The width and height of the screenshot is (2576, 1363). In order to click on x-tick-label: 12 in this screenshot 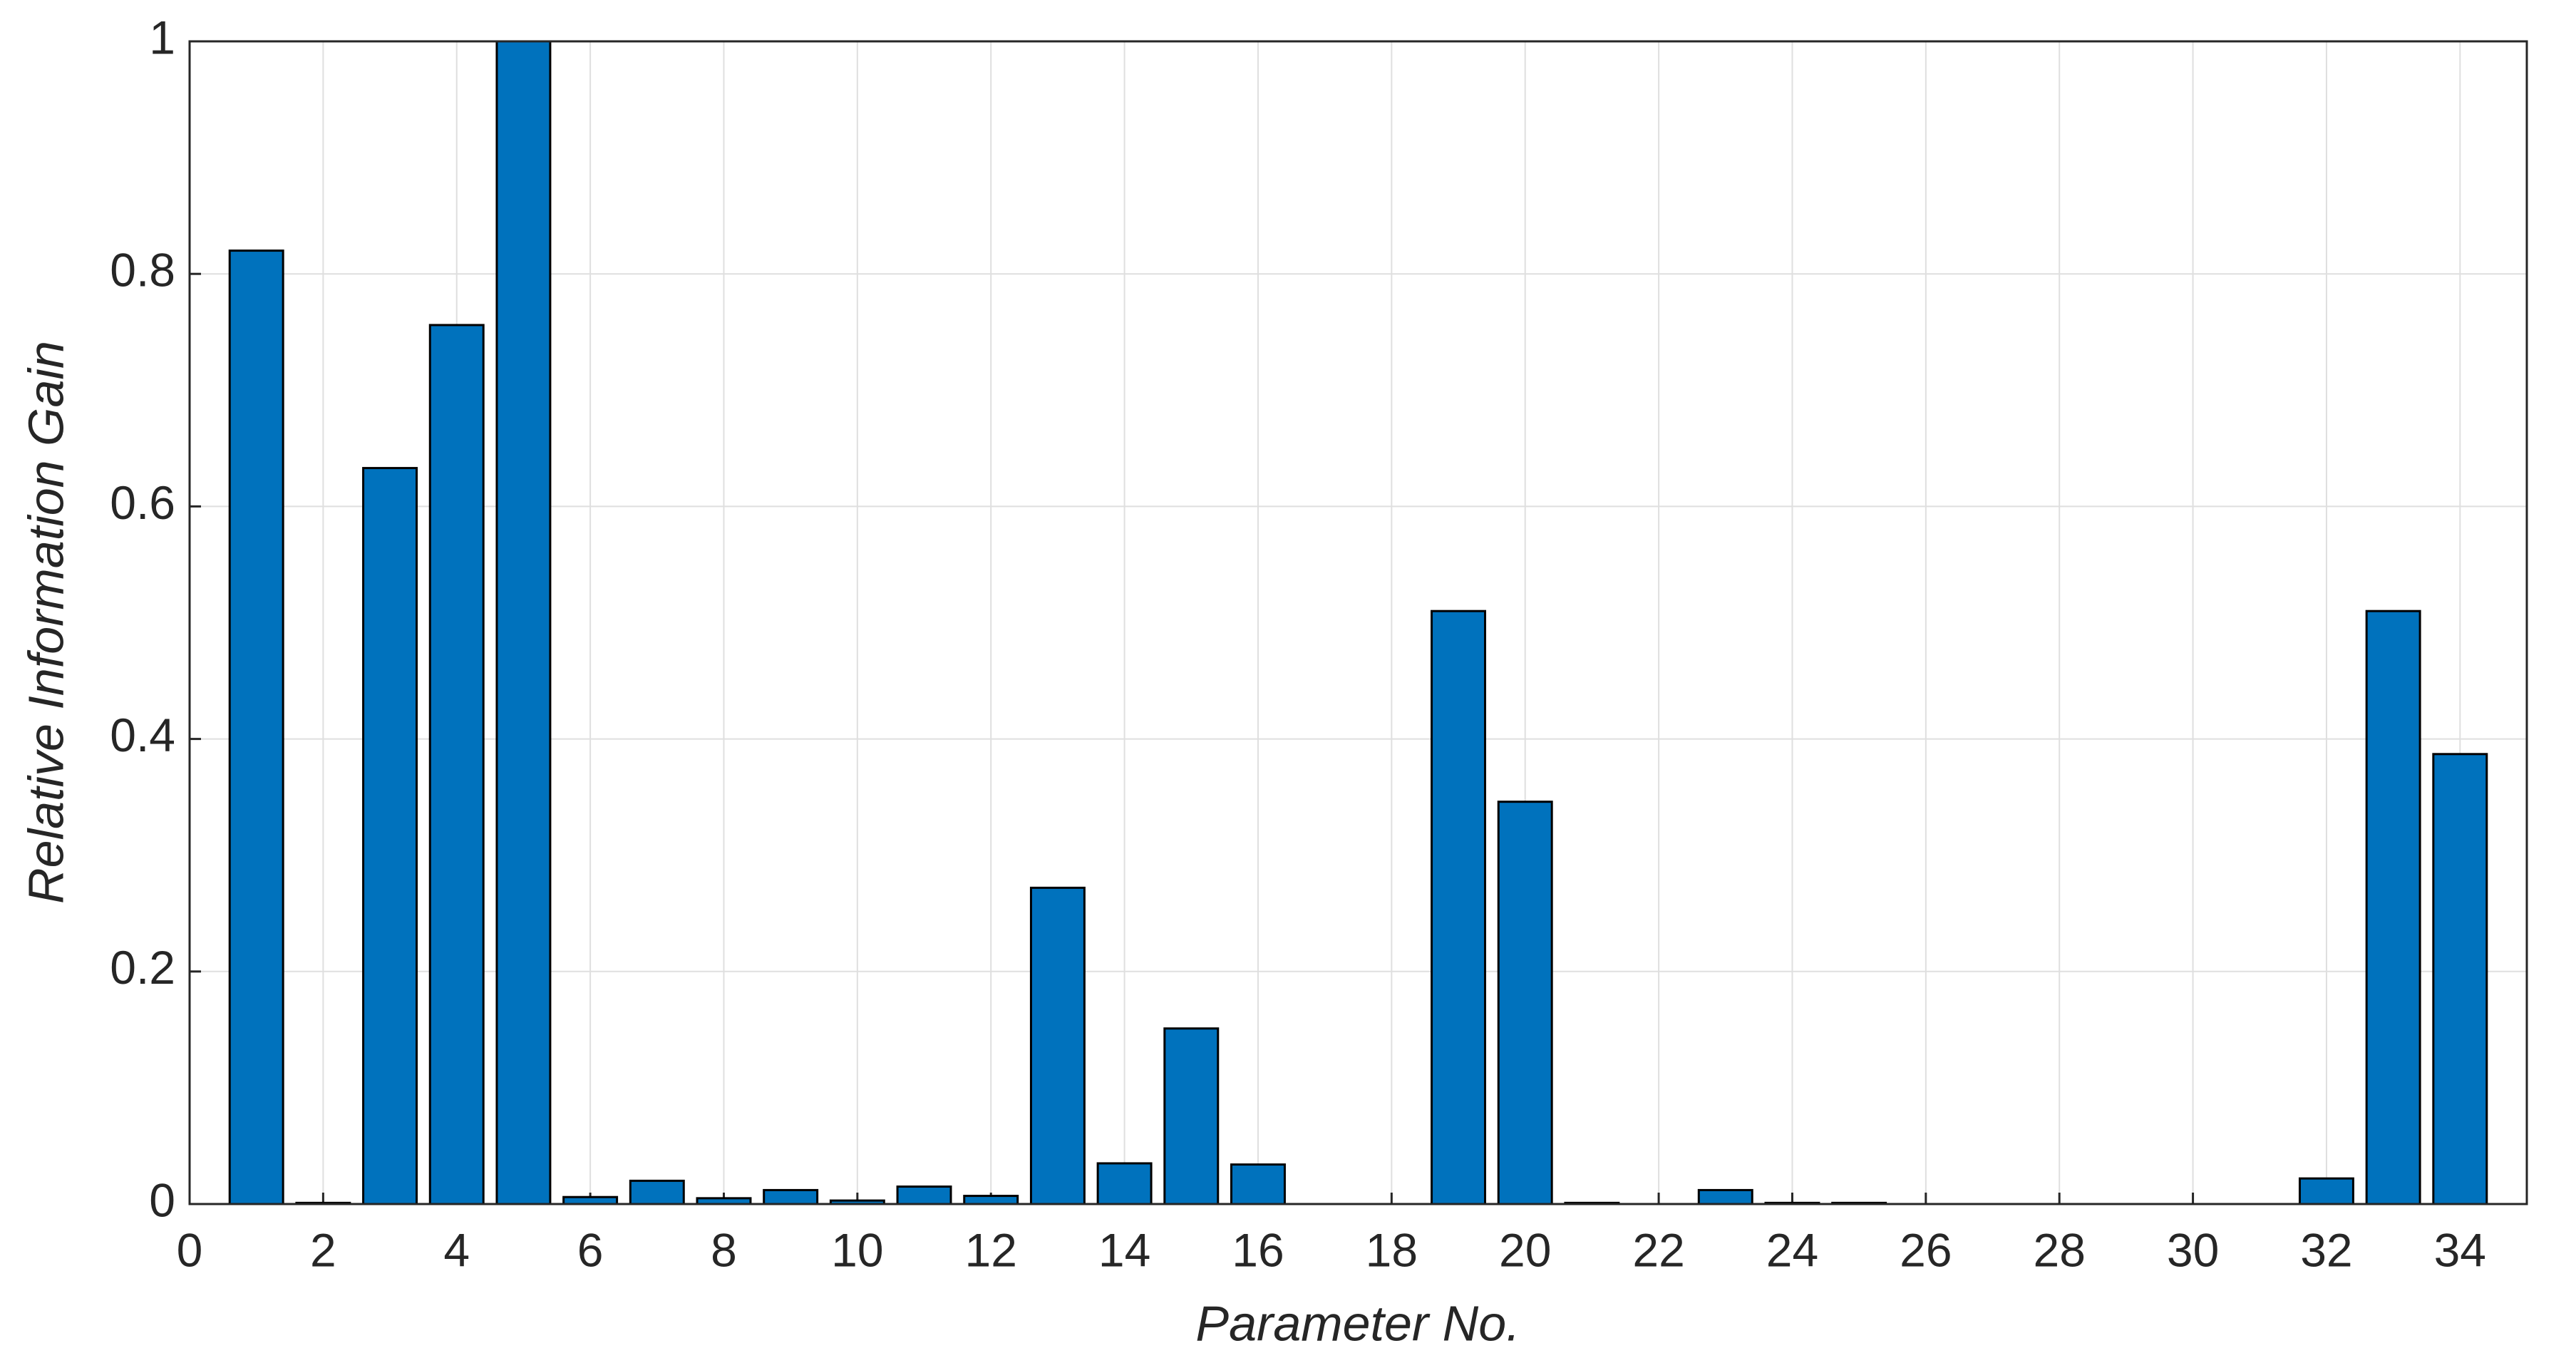, I will do `click(991, 1249)`.